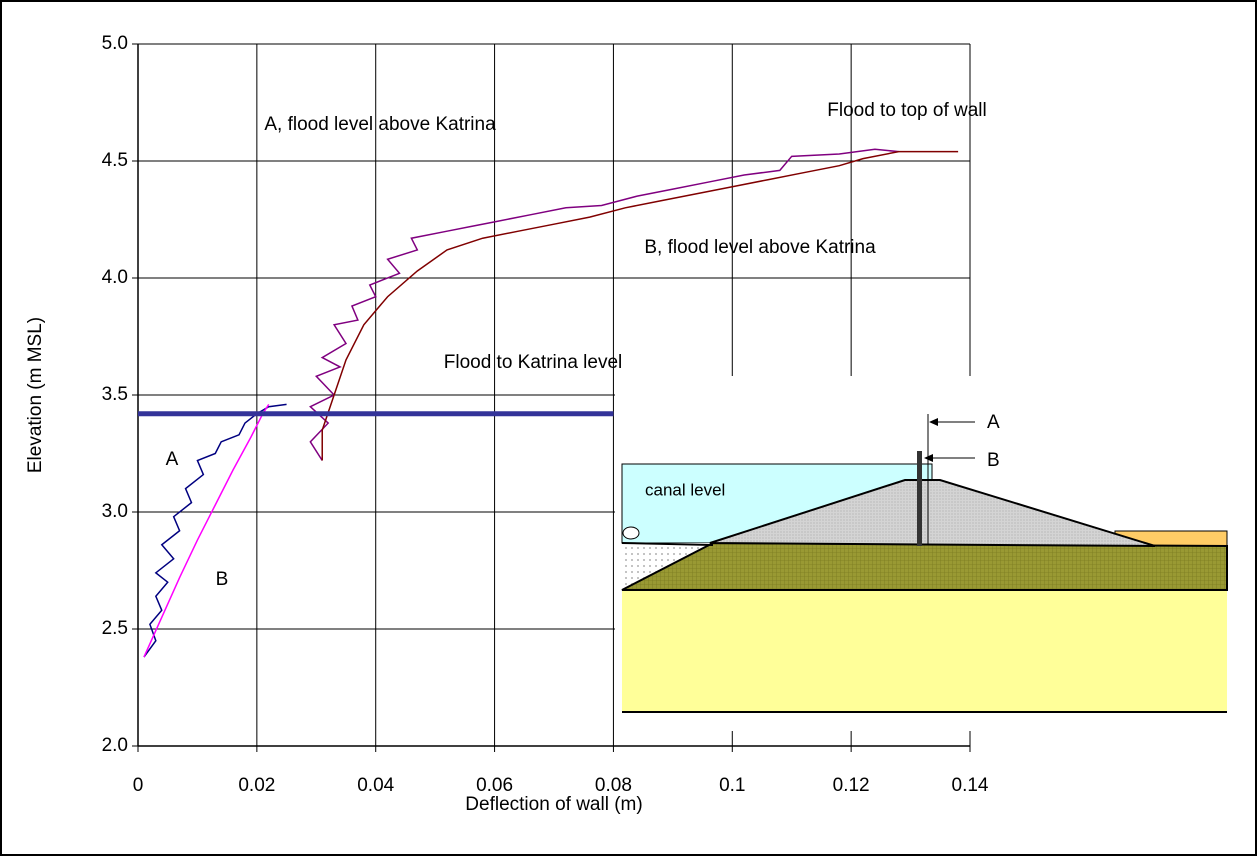  I want to click on inset-label: A, so click(993, 422).